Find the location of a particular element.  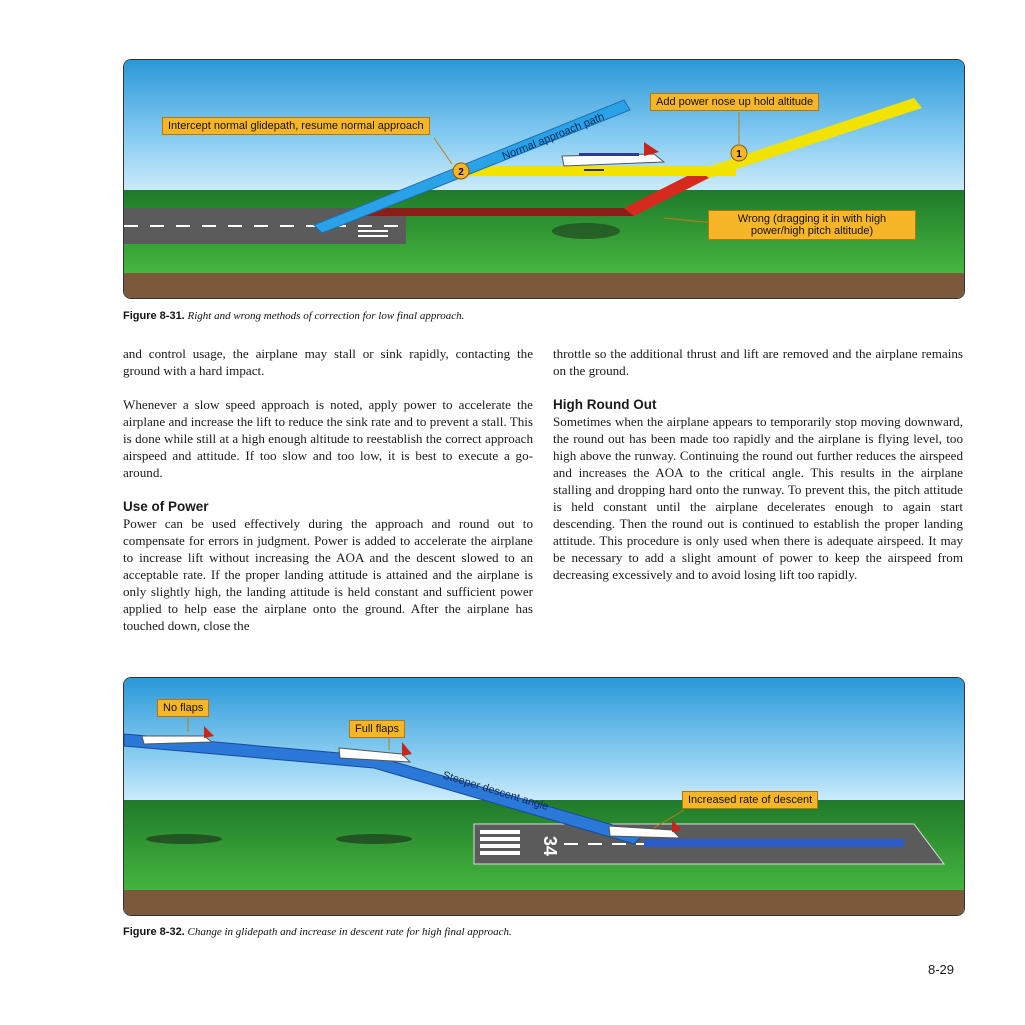

callout-increased-rate: Increased rate of descent is located at coordinates (750, 800).